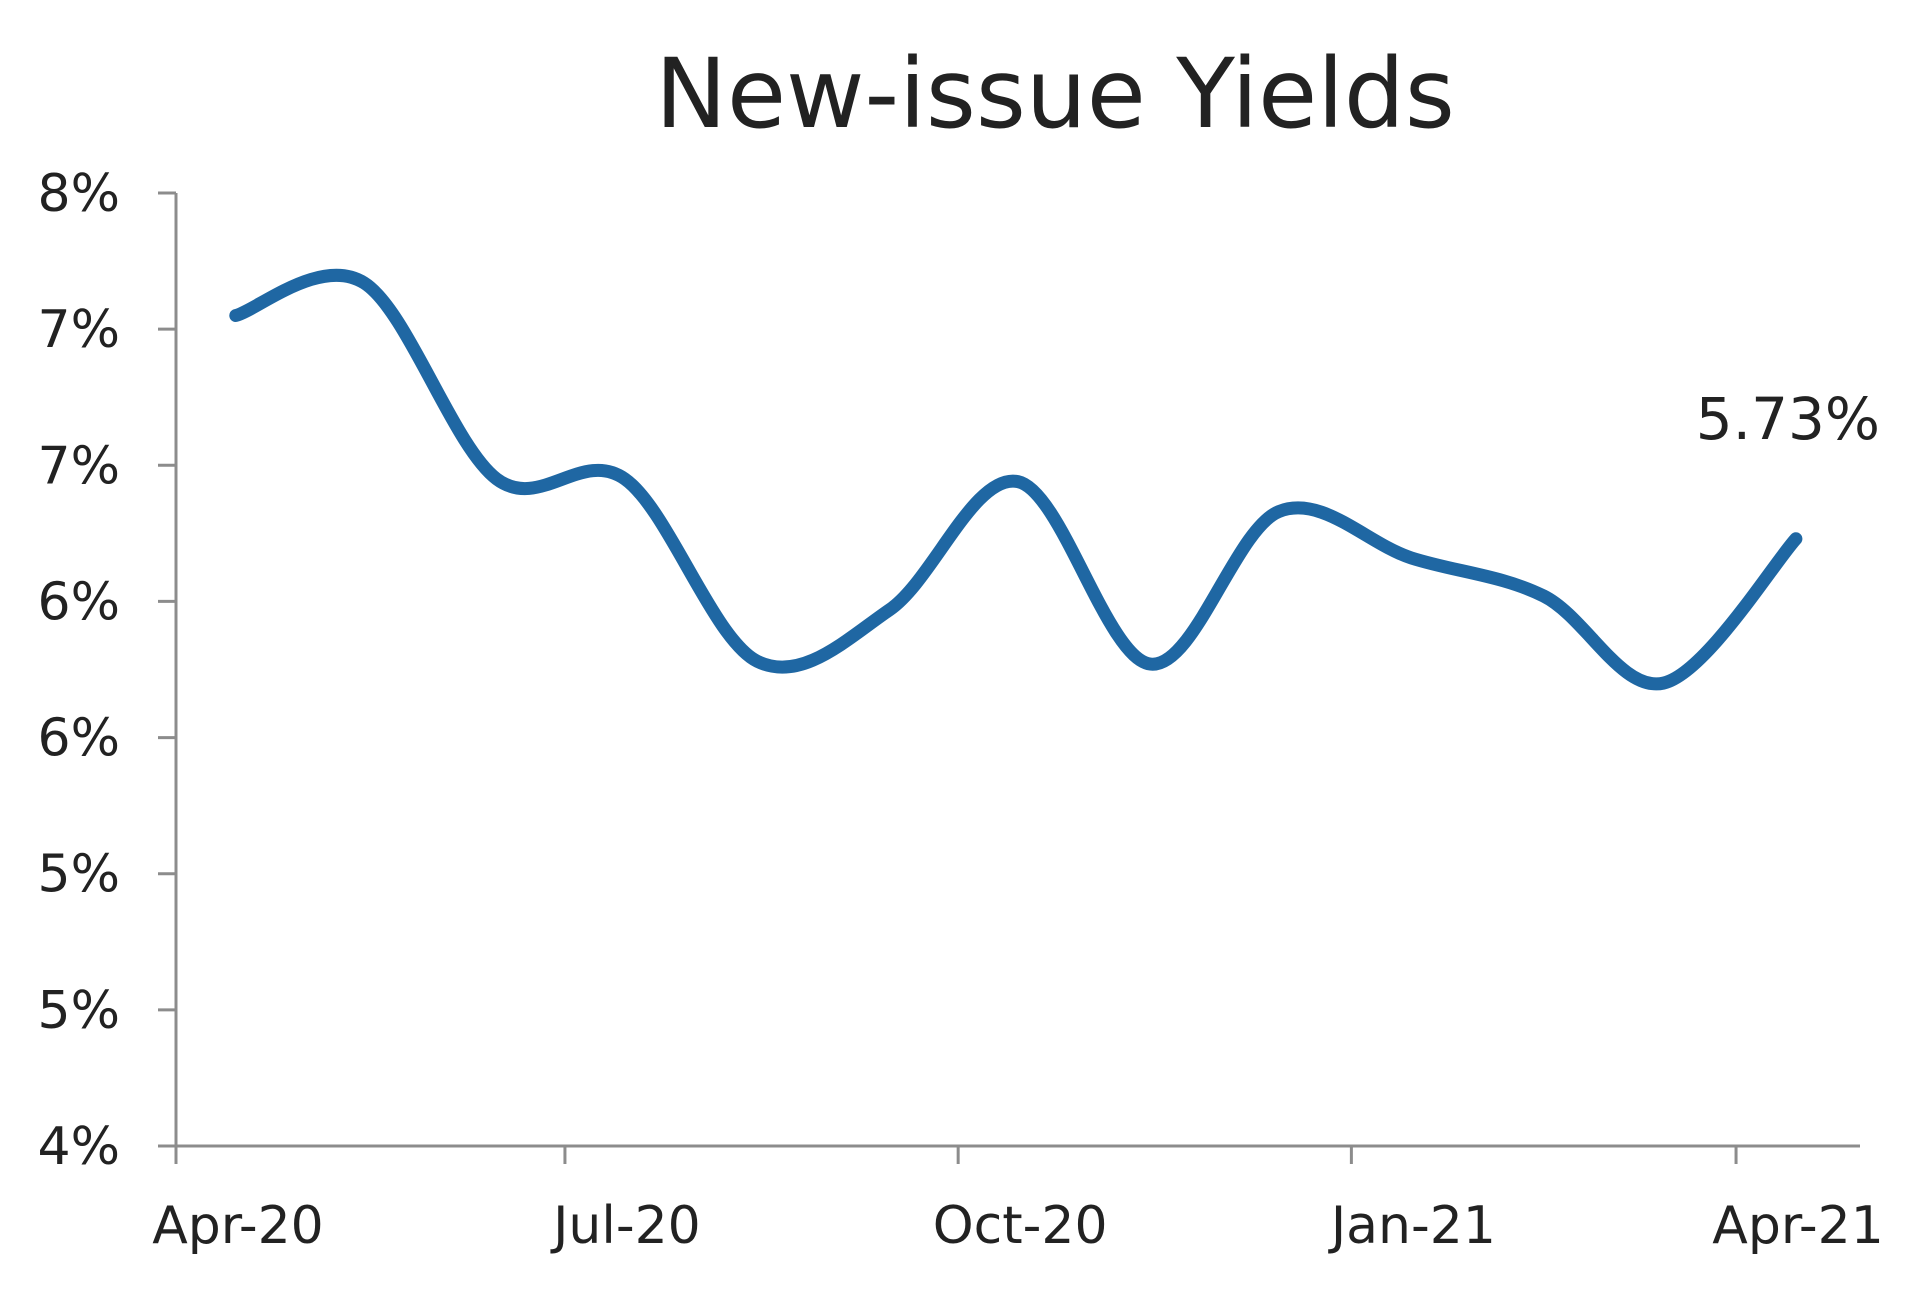 The width and height of the screenshot is (1915, 1292). Describe the element at coordinates (108, 670) in the screenshot. I see `y-axis: 4% 5% 5% 6% 6% 7% 7% 8%` at that location.